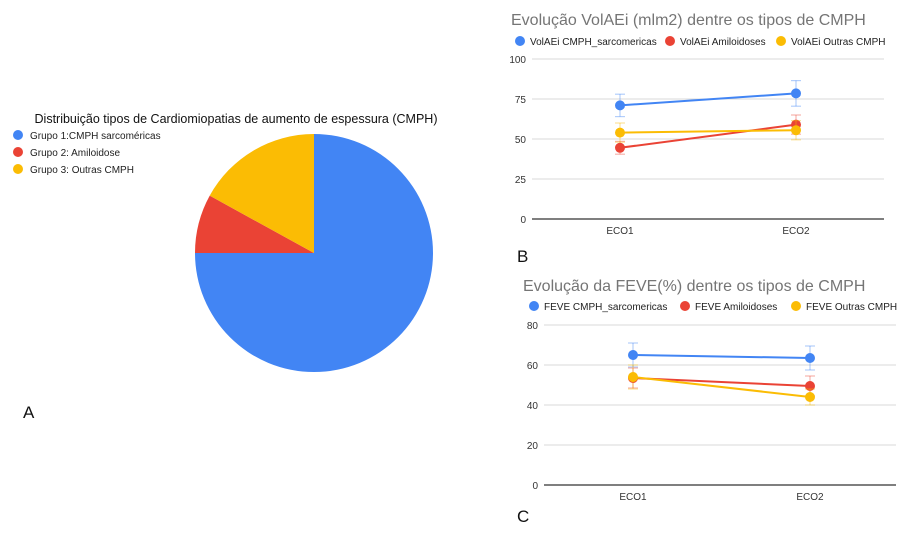 The image size is (911, 540). What do you see at coordinates (521, 140) in the screenshot?
I see `y-tick-label: 50` at bounding box center [521, 140].